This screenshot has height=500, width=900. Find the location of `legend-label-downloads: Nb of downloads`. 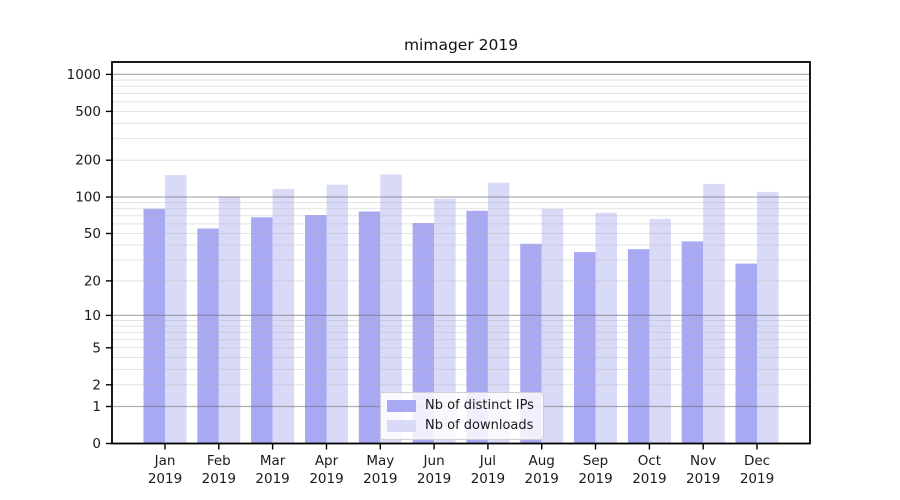

legend-label-downloads: Nb of downloads is located at coordinates (479, 425).